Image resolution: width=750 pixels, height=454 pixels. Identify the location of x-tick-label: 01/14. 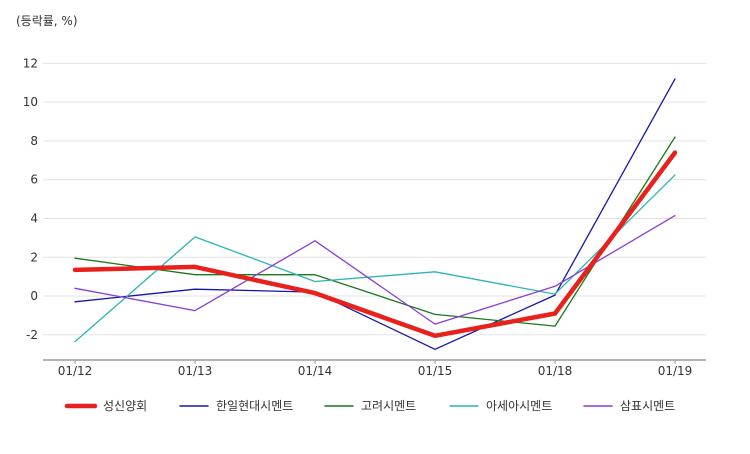
(315, 371).